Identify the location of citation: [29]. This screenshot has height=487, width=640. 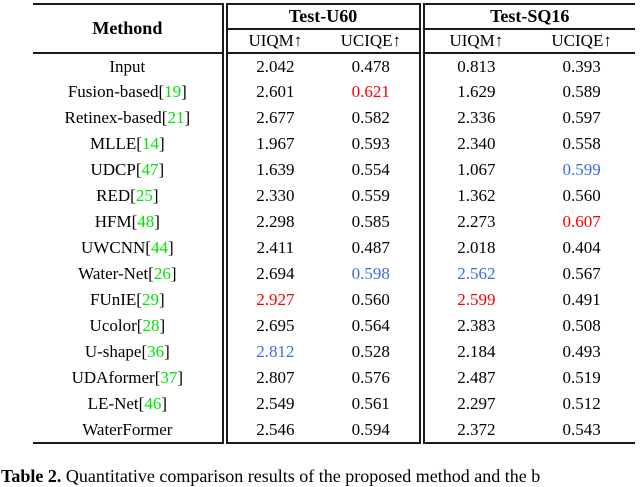
(150, 299).